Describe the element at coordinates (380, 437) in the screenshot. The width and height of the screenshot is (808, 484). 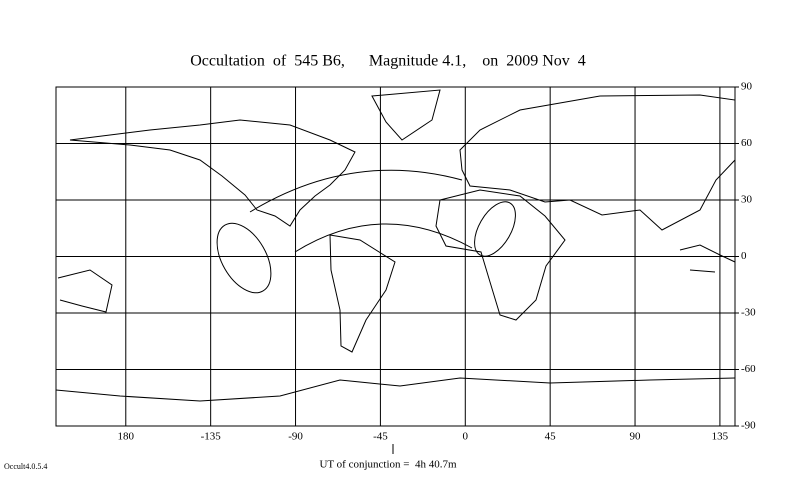
I see `x-tick-label: -45` at that location.